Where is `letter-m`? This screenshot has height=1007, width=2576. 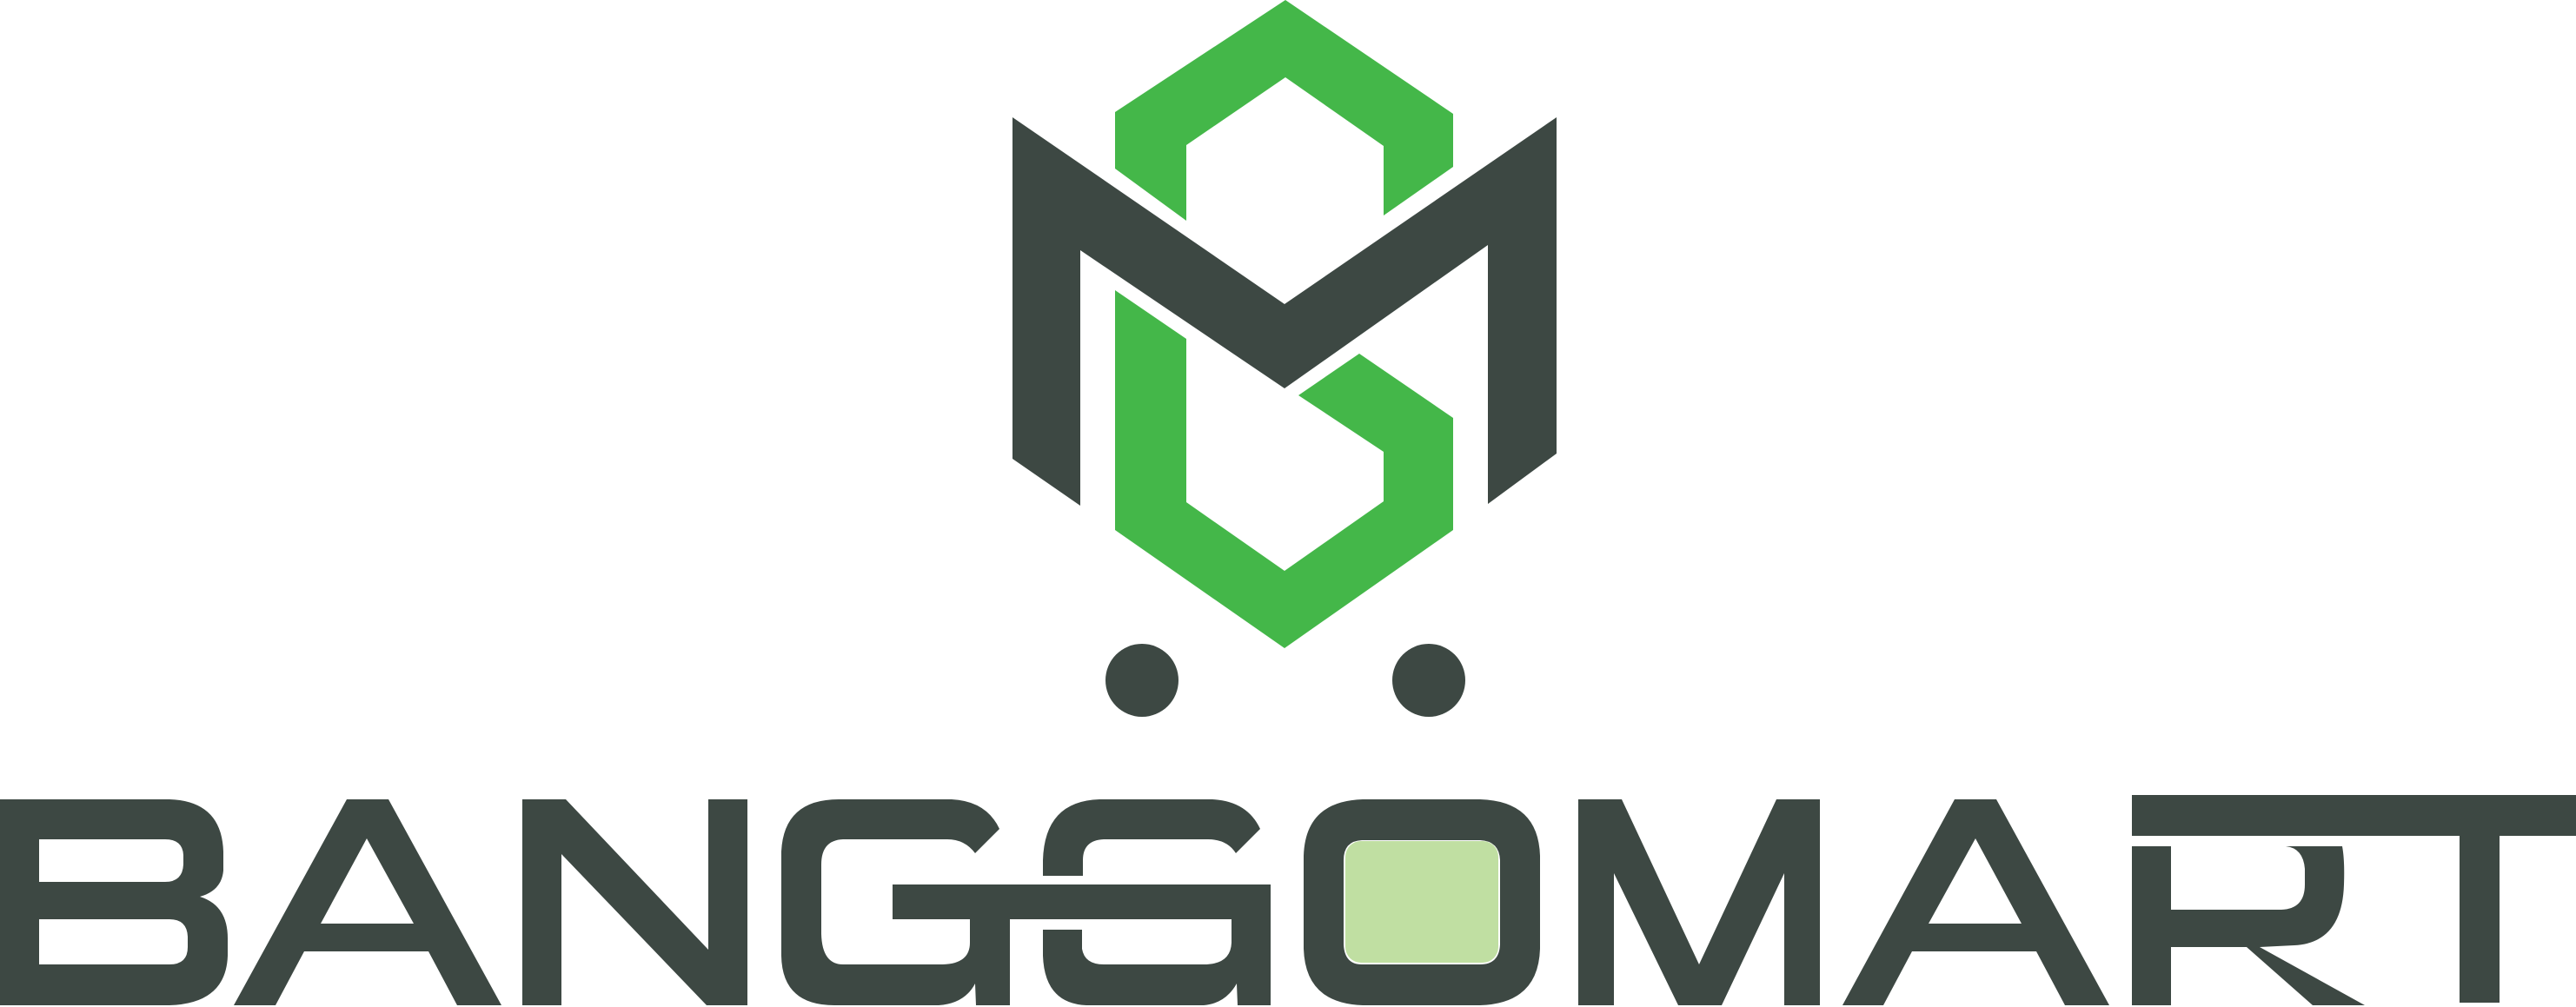
letter-m is located at coordinates (1699, 902).